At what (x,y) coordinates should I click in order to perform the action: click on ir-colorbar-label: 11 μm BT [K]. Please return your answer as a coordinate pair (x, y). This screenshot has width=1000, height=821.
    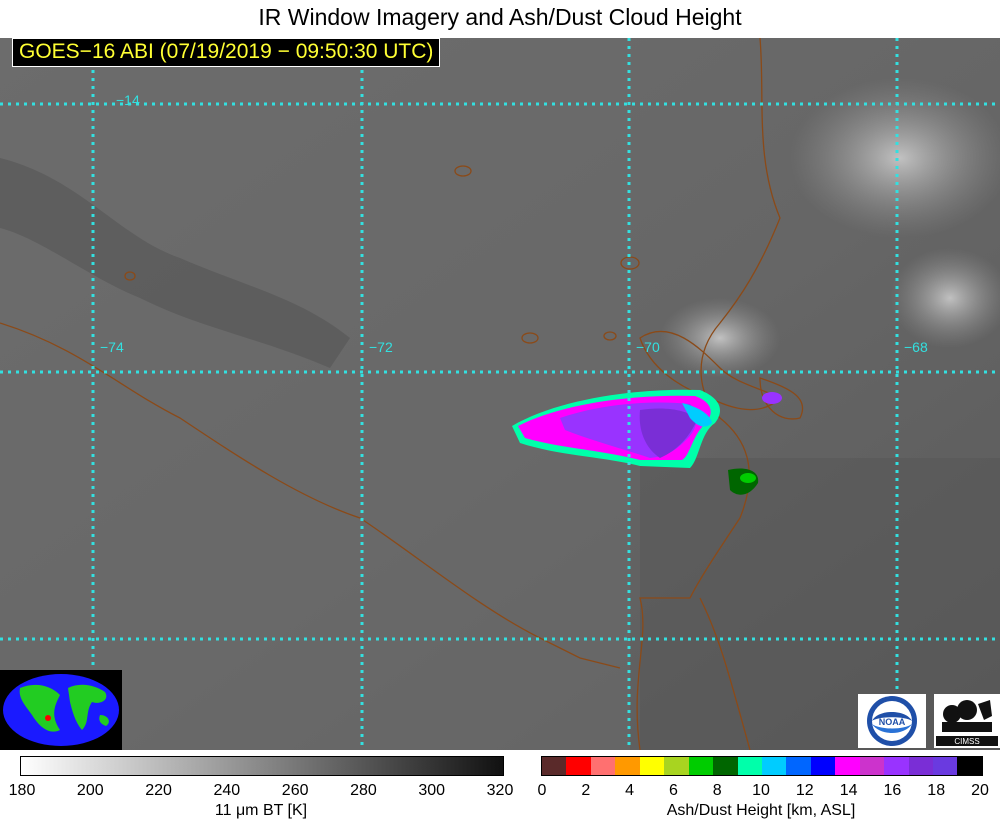
    Looking at the image, I should click on (261, 810).